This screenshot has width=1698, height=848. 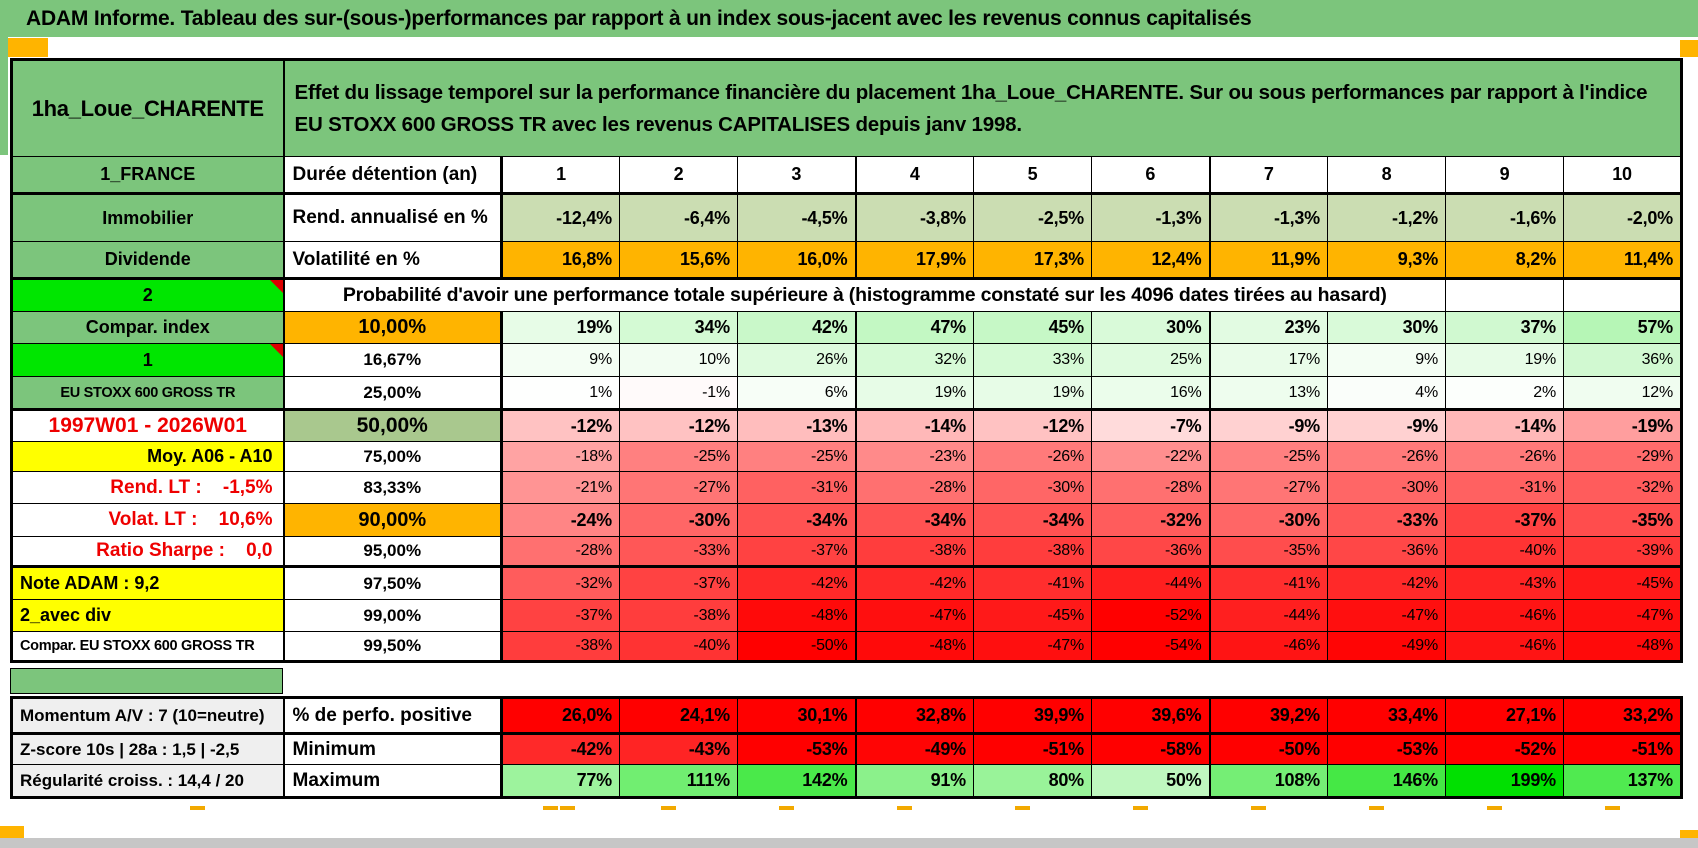 I want to click on data-cell: 146%, so click(x=1386, y=781).